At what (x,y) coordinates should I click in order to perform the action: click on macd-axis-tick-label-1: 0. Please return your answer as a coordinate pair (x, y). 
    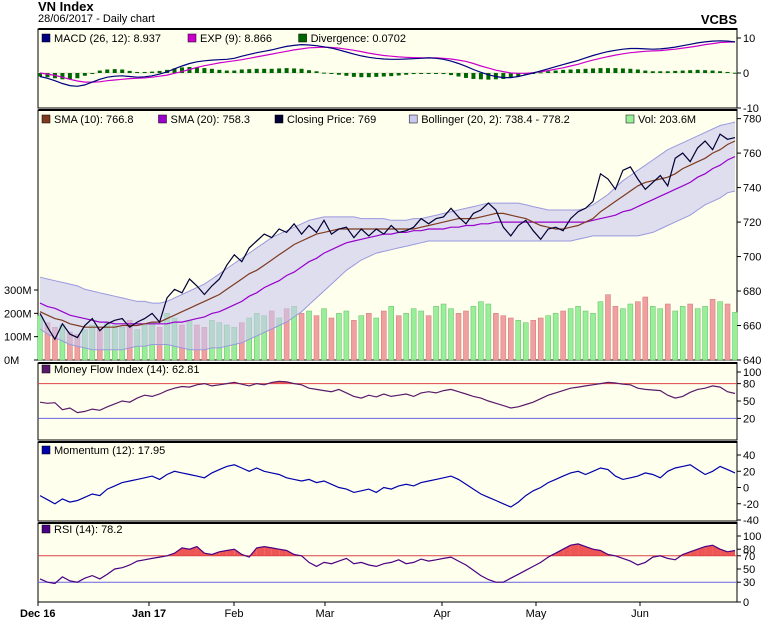
    Looking at the image, I should click on (746, 74).